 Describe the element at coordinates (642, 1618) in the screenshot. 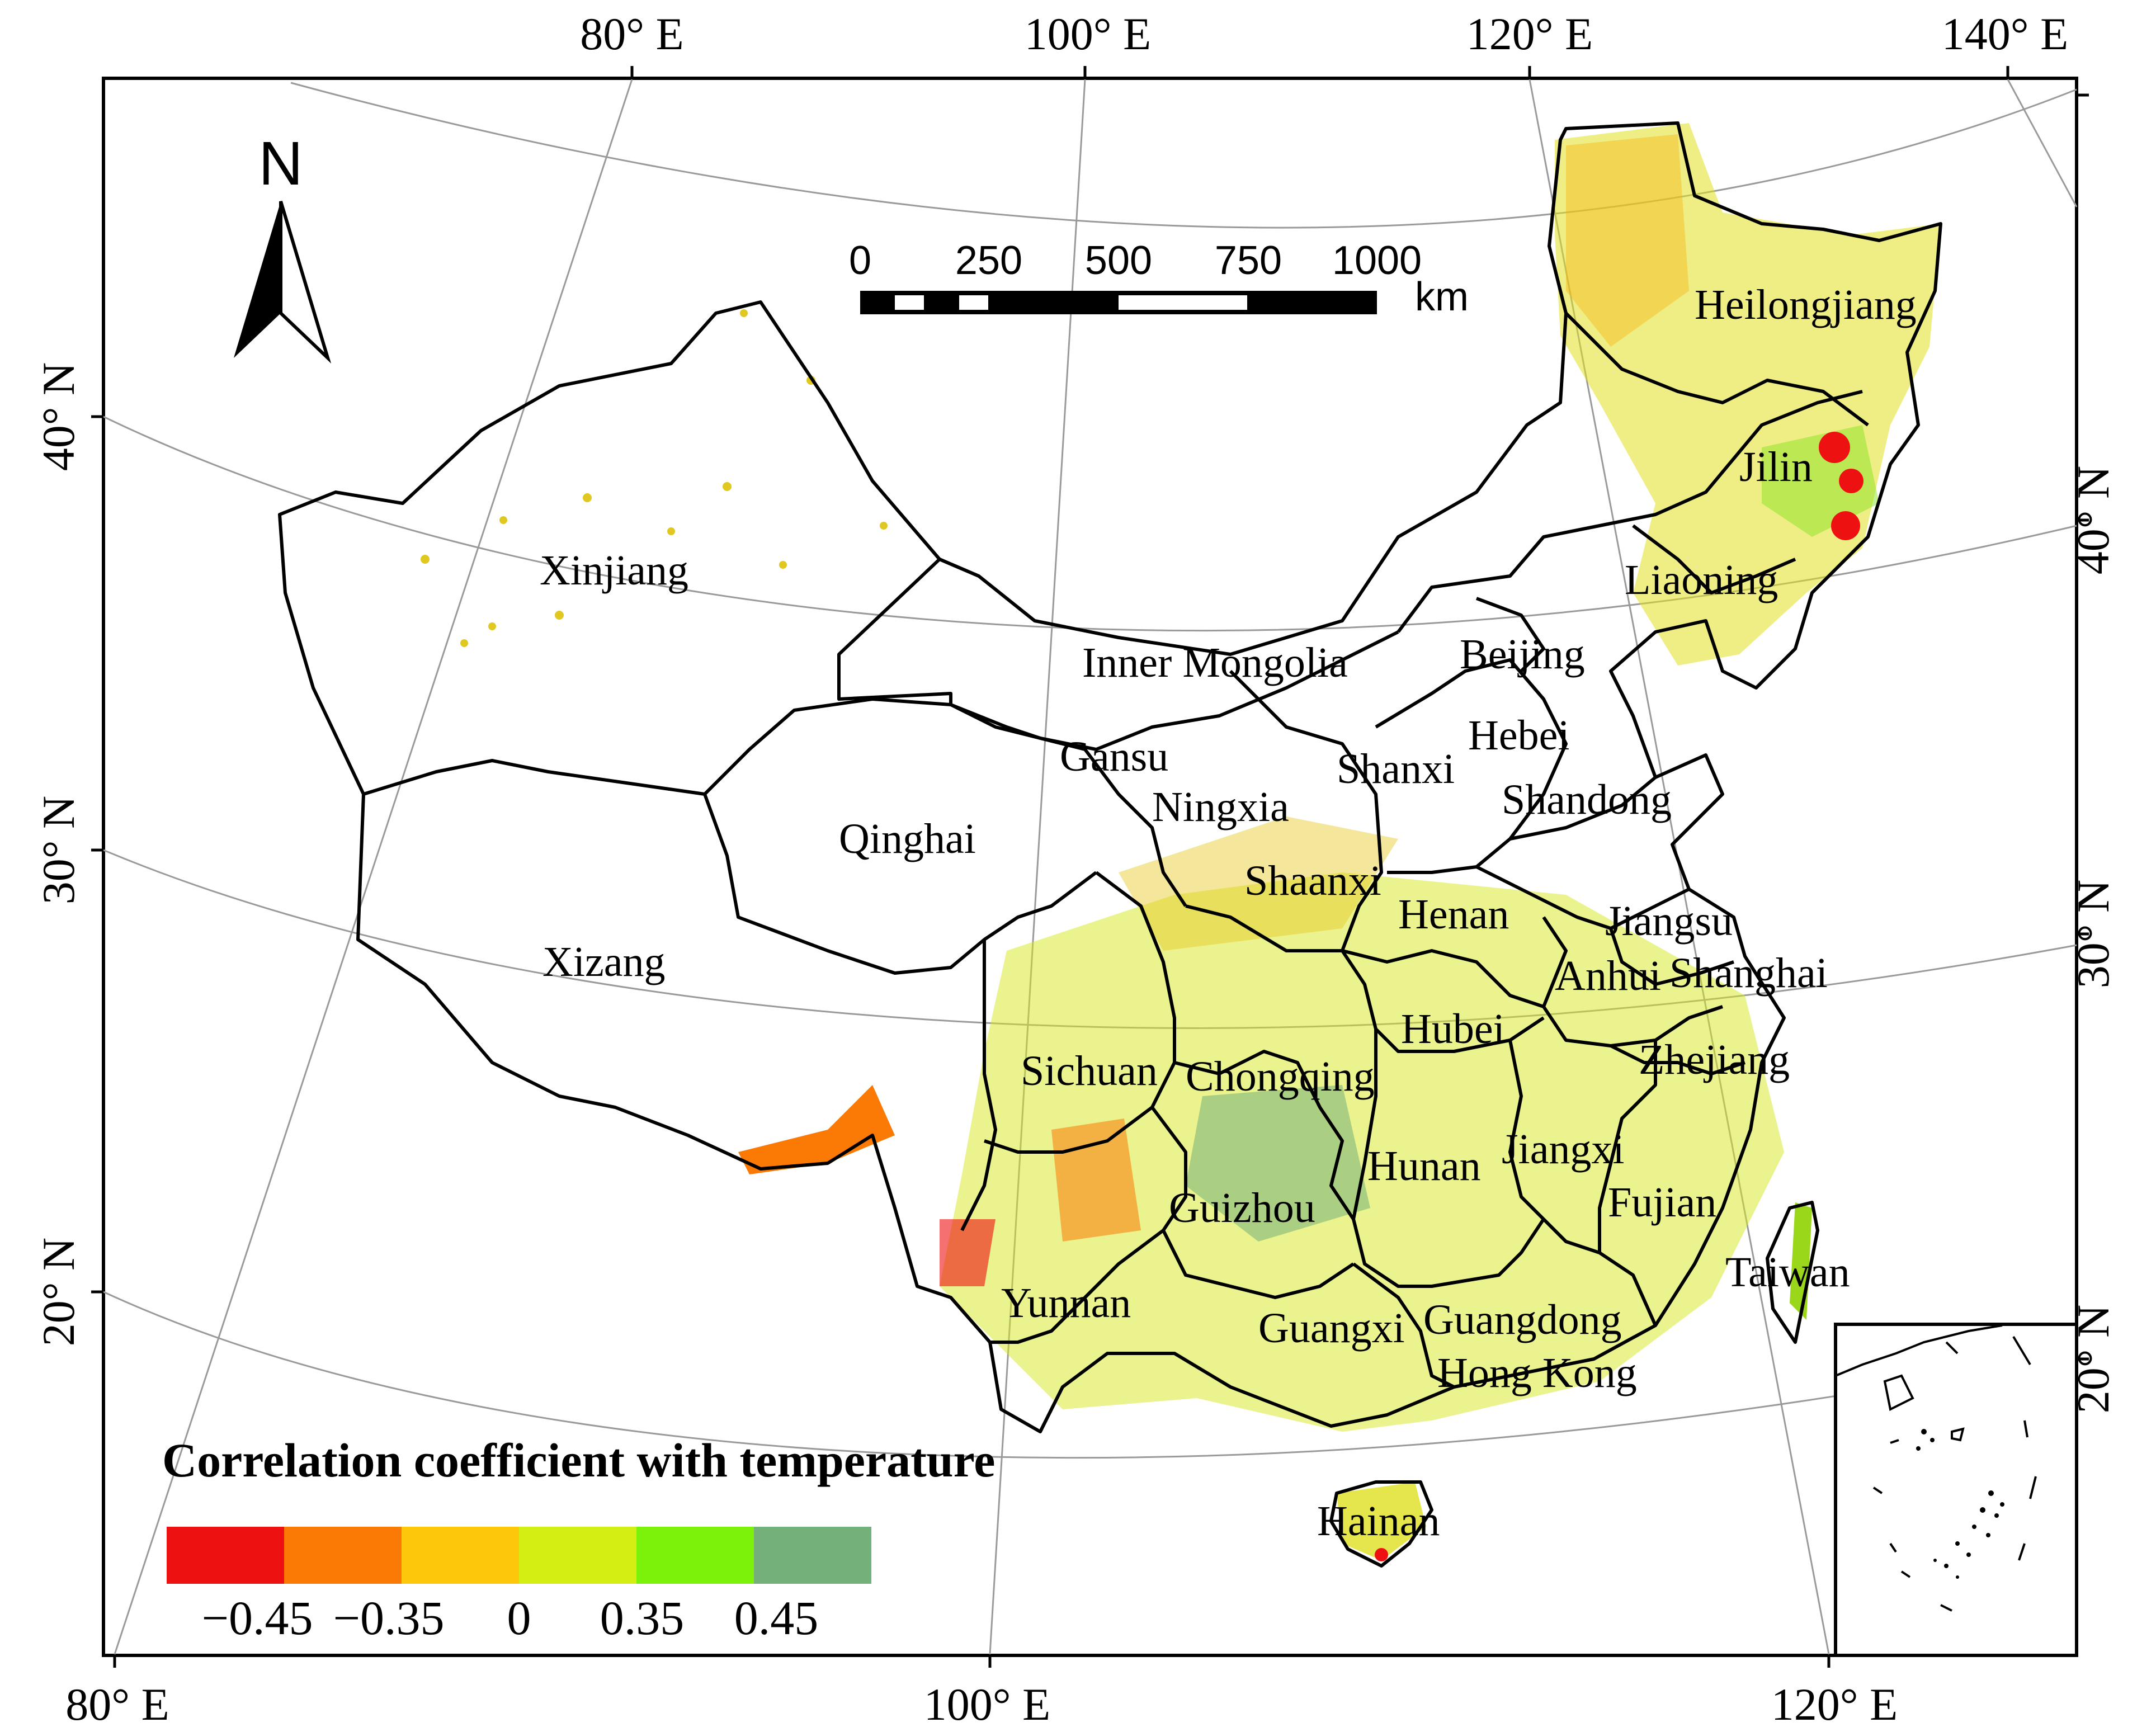

I see `legend-tick-035: 0.35` at that location.